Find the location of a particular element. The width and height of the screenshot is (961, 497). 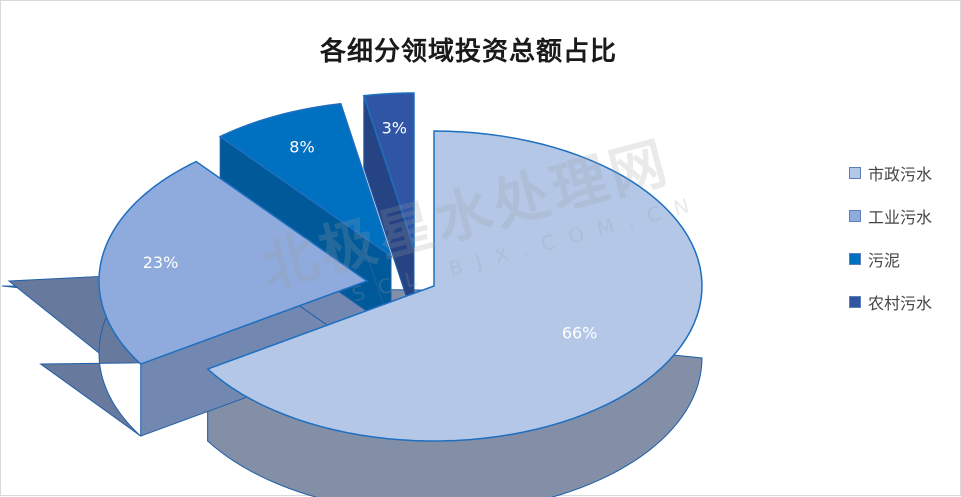

data-label-市政污水: 66% is located at coordinates (580, 332).